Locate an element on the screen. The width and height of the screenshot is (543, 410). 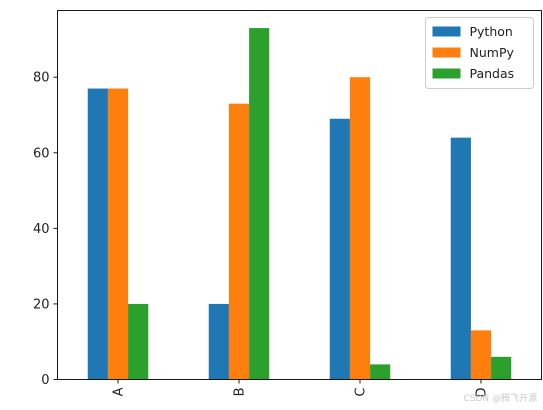
y-tick-label: 60 is located at coordinates (41, 153).